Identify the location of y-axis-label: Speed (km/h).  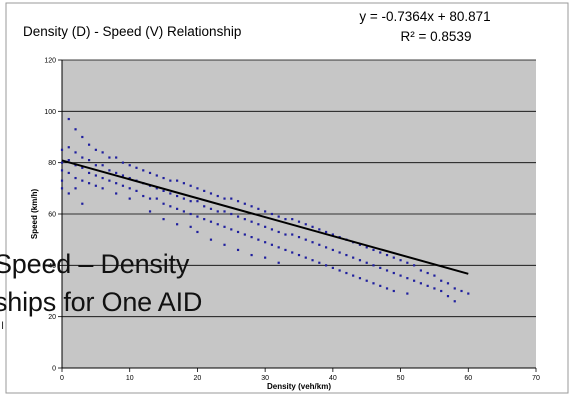
(34, 214).